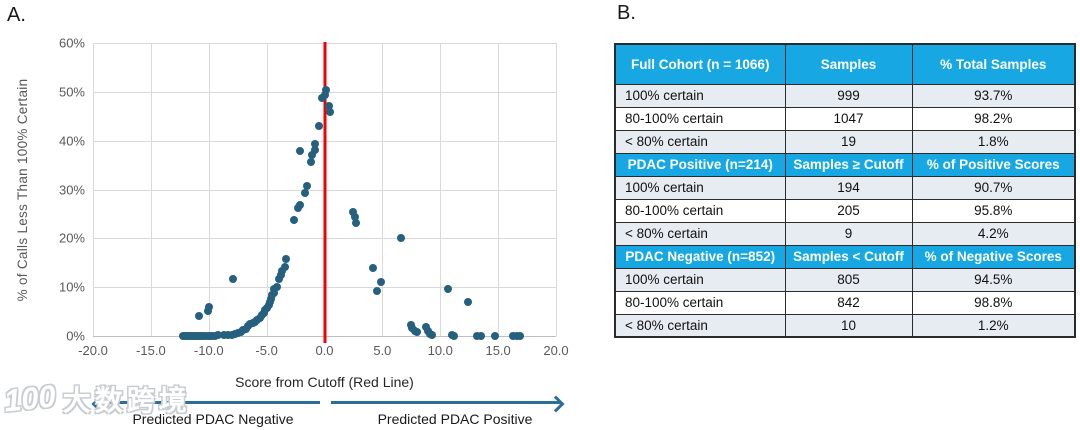 Image resolution: width=1080 pixels, height=430 pixels. I want to click on table-row: < 80% certain 19 1.8%, so click(845, 141).